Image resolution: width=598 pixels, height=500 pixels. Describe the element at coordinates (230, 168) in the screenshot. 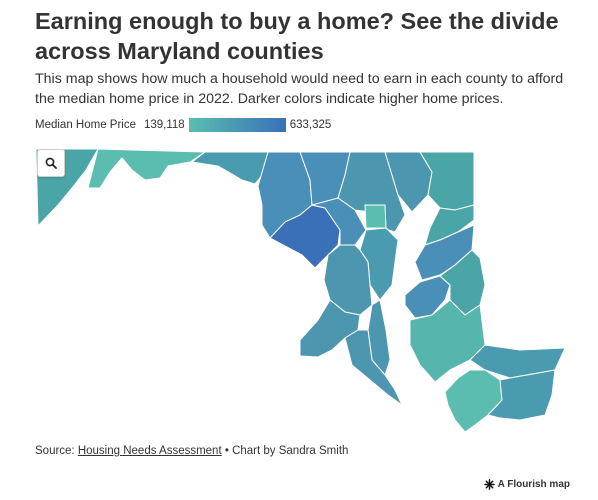

I see `county-washington` at that location.